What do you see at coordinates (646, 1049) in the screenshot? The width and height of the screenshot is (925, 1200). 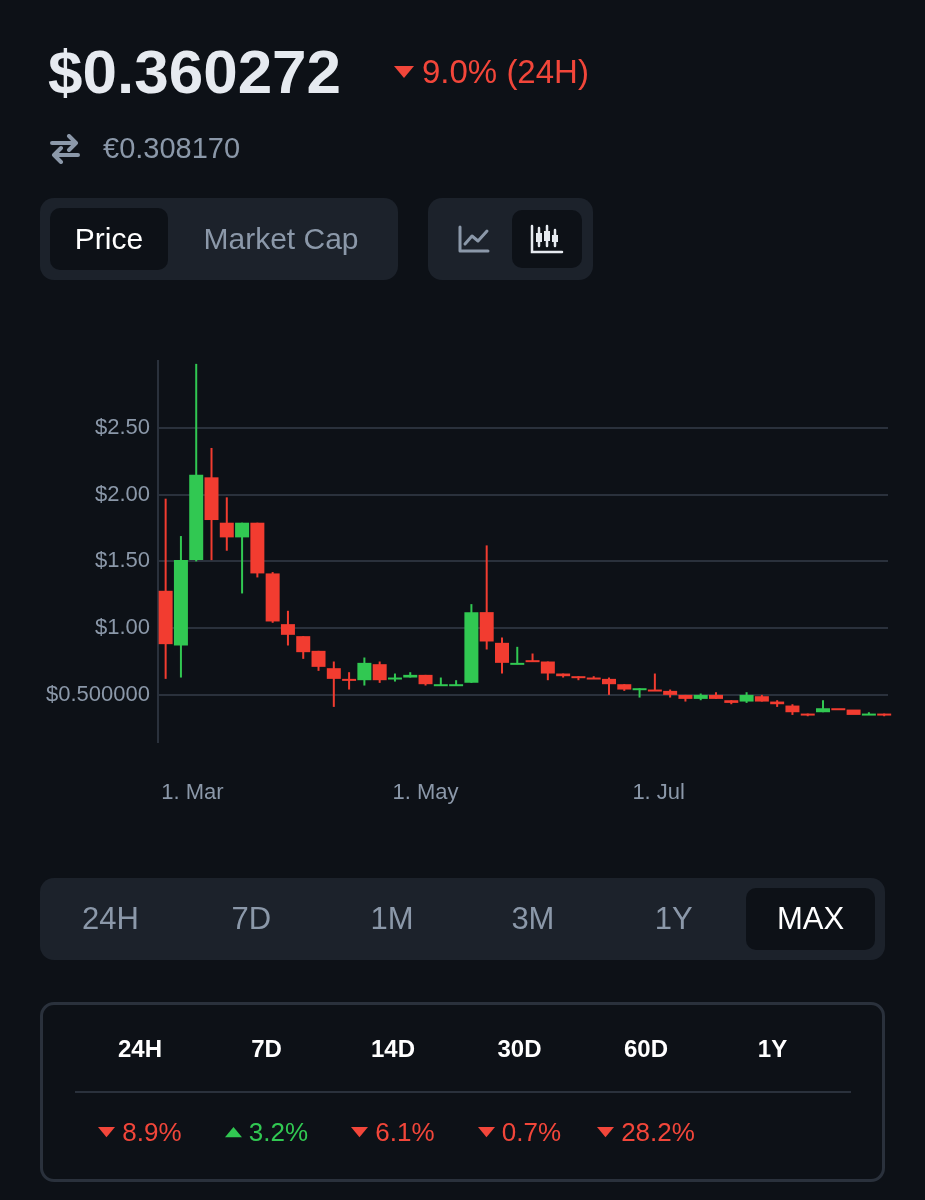 I see `text: 60D` at bounding box center [646, 1049].